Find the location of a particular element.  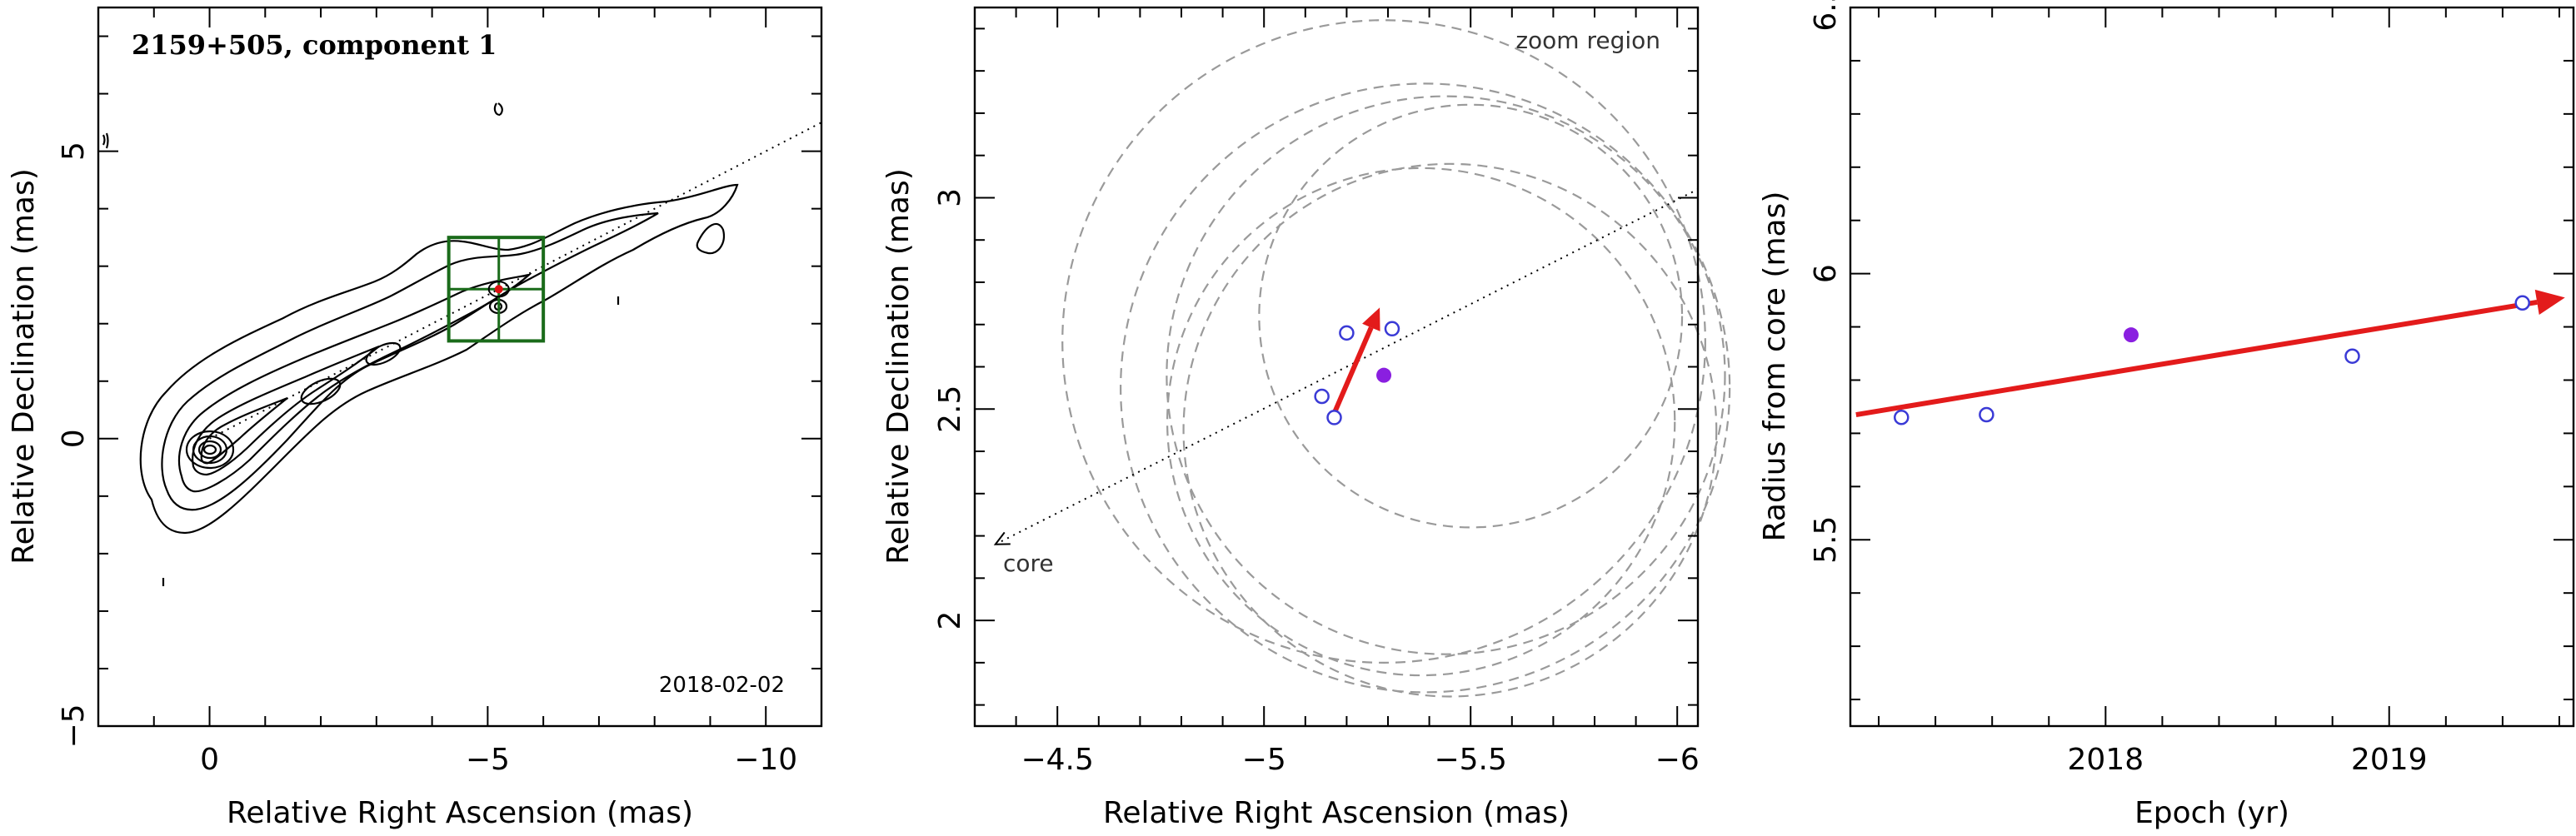

x-tick-label: 2018 is located at coordinates (2106, 760).